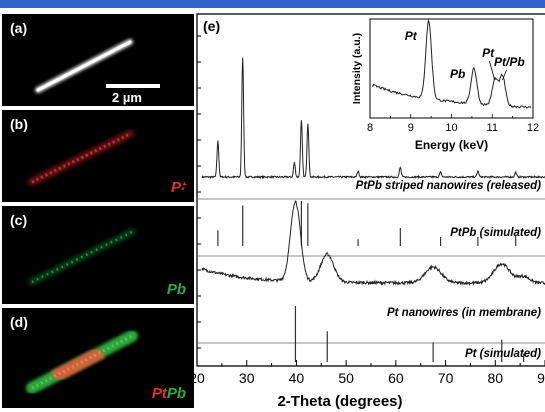 The height and width of the screenshot is (412, 545). I want to click on inset-peak-label: Pb, so click(457, 74).